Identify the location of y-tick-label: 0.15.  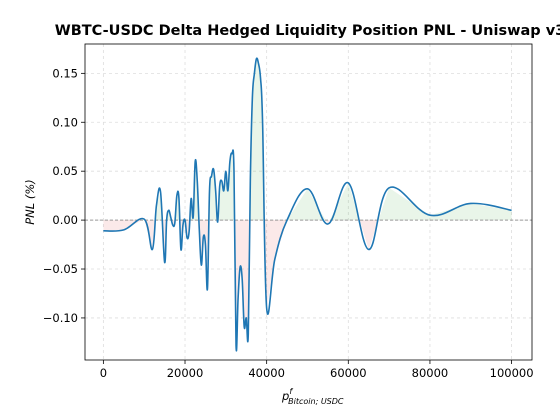
(65, 73).